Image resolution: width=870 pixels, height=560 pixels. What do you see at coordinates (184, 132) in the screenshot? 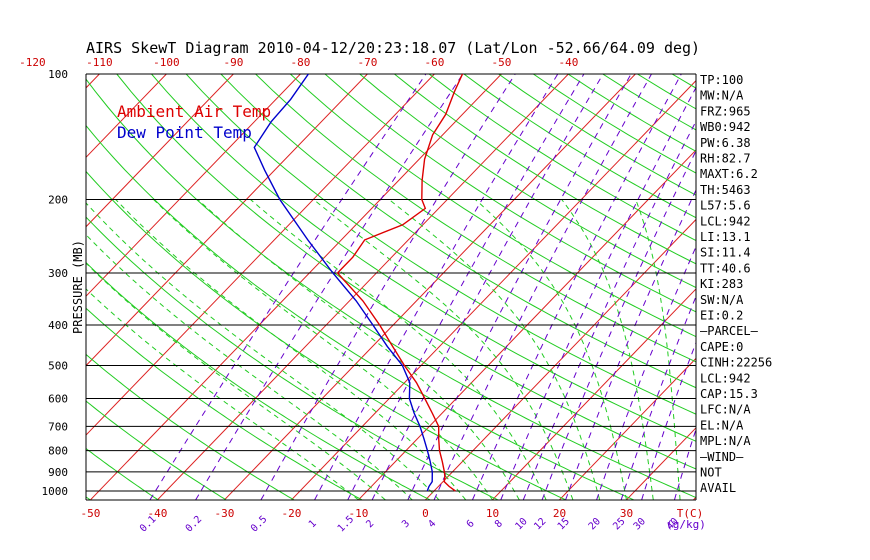
I see `legend-dew-point: Dew Point Temp` at bounding box center [184, 132].